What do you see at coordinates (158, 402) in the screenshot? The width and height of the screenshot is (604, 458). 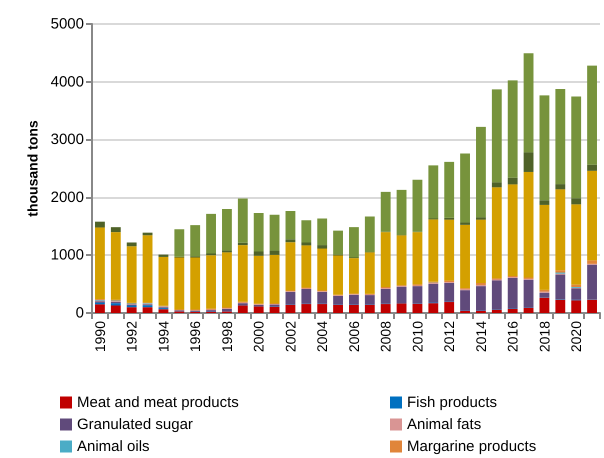 I see `legend-label: Meat and meat products` at bounding box center [158, 402].